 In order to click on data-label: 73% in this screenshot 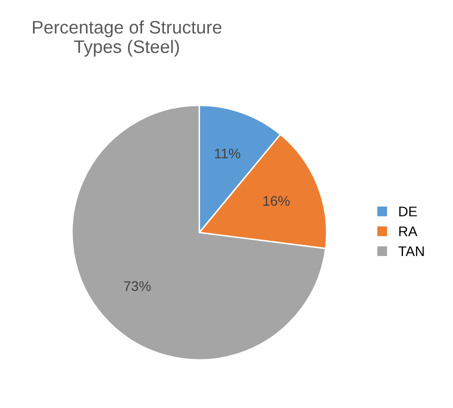, I will do `click(137, 286)`.